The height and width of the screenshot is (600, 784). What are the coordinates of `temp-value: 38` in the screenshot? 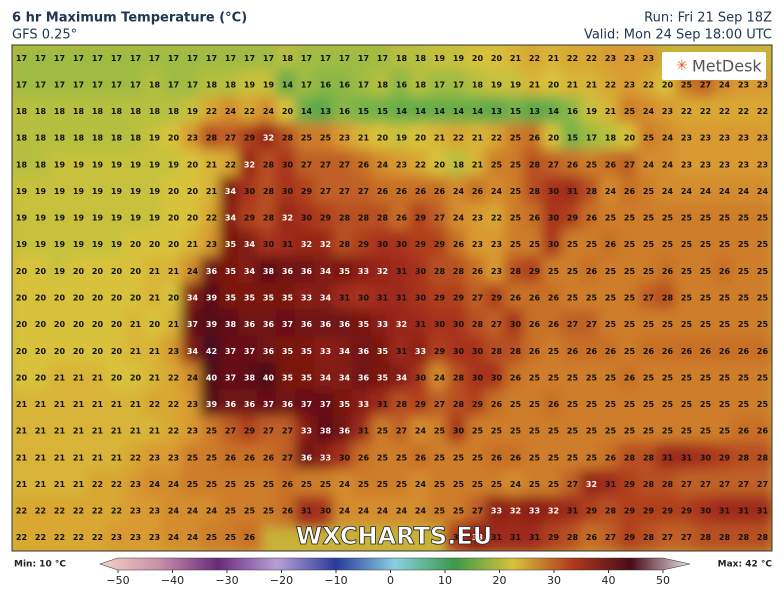 It's located at (326, 431).